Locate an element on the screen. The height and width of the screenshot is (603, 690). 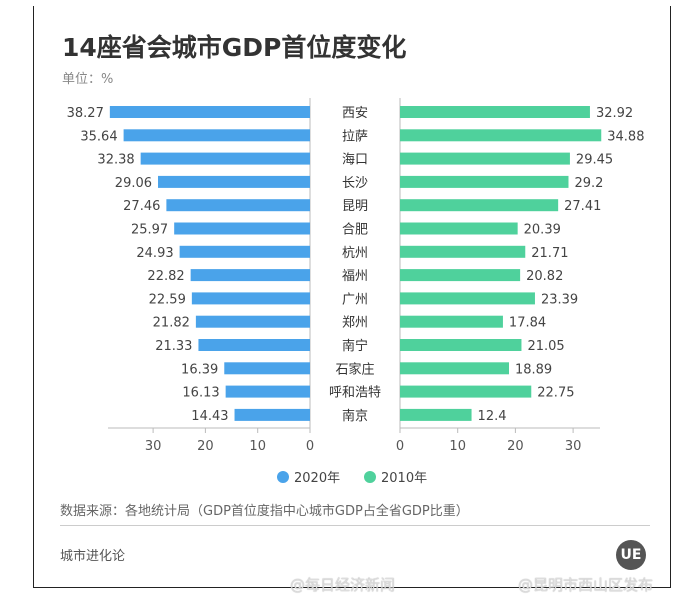
category-label-13: 南京 is located at coordinates (355, 416).